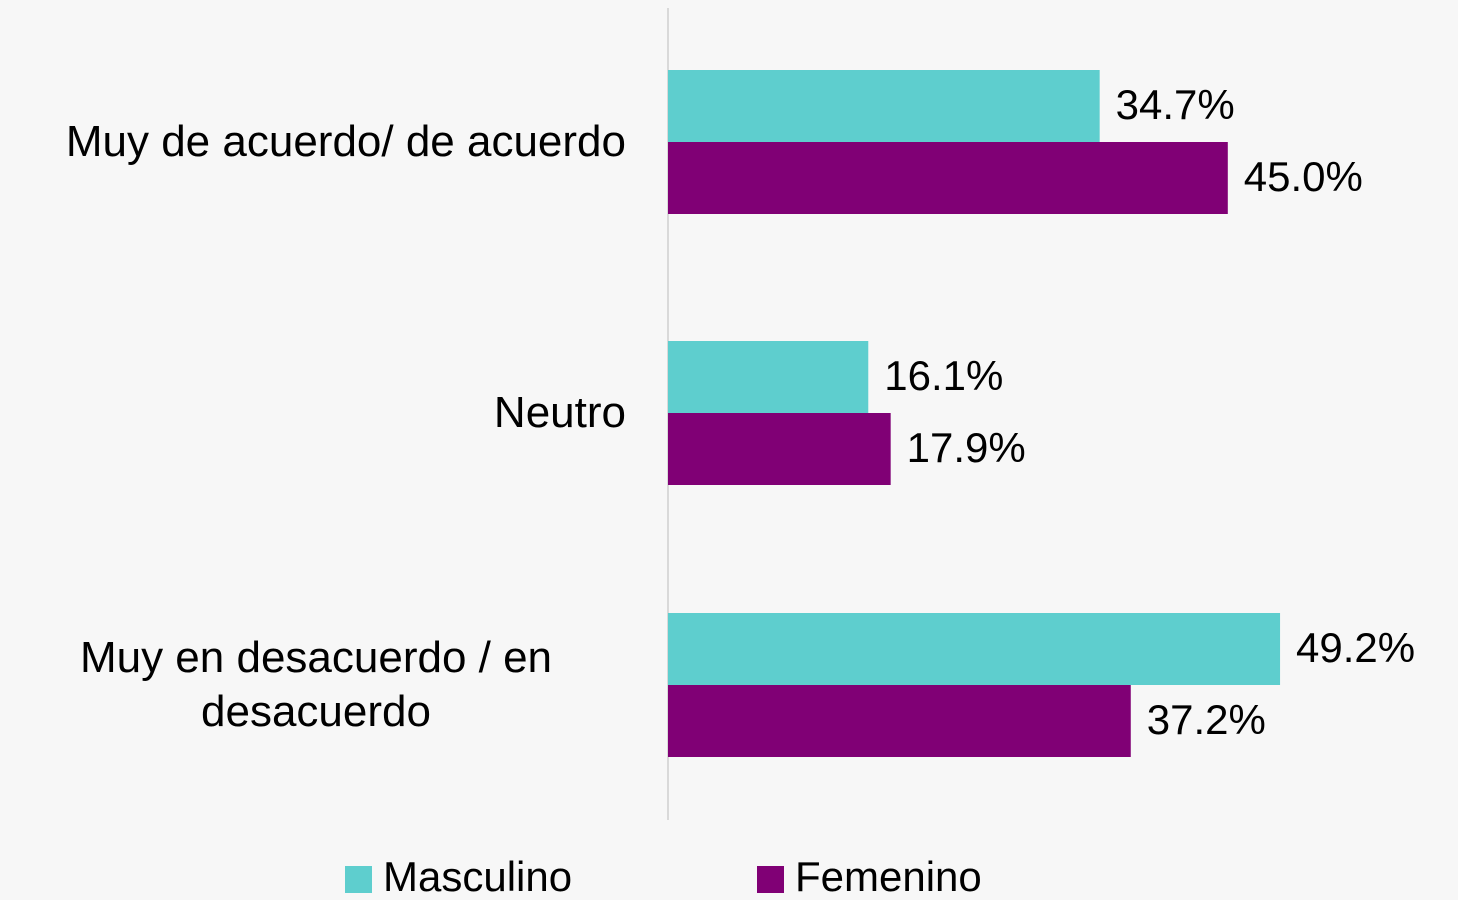 Image resolution: width=1458 pixels, height=900 pixels. Describe the element at coordinates (345, 141) in the screenshot. I see `category-label: Muy de acuerdo/ de acuerdo` at that location.